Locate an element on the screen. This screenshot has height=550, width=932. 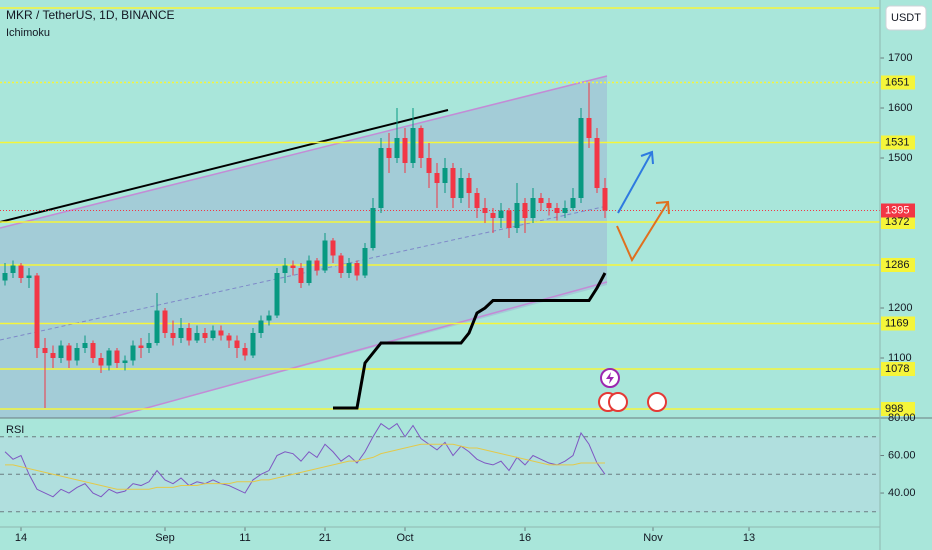
level-label: 1286 is located at coordinates (897, 265).